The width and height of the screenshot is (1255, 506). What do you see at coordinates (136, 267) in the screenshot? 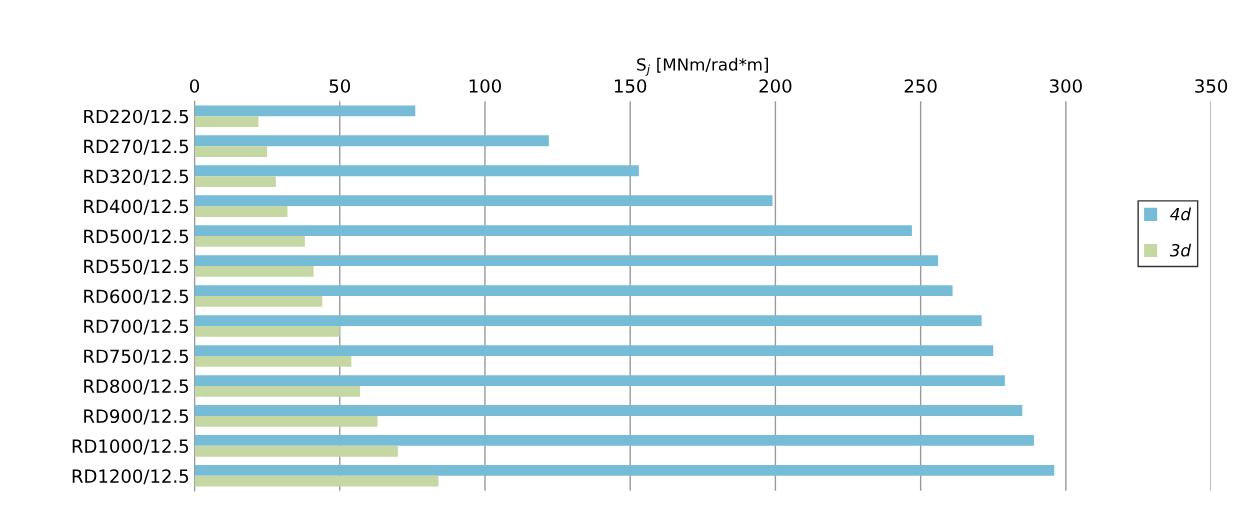
I see `y-tick-label: RD550/12.5` at bounding box center [136, 267].